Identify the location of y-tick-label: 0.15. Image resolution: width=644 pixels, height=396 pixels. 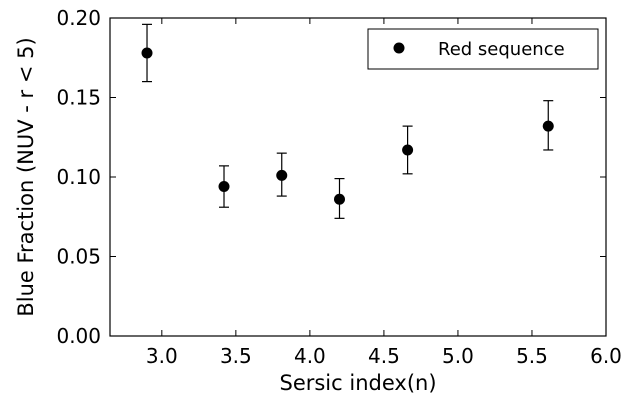
(78, 98).